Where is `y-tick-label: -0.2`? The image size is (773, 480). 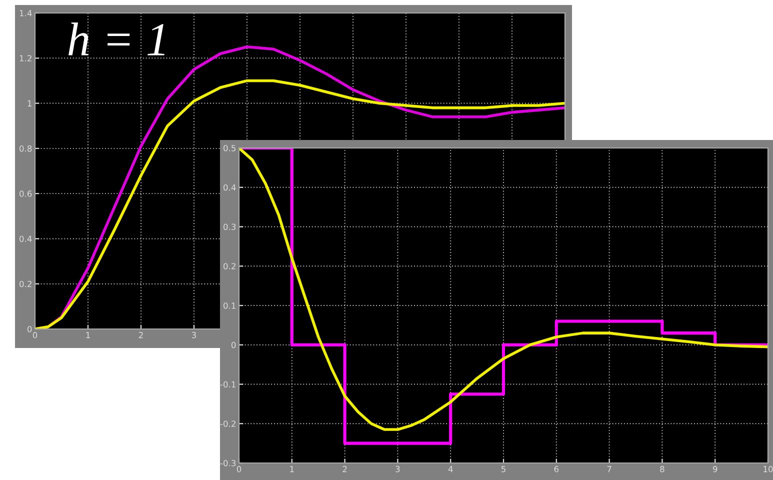 y-tick-label: -0.2 is located at coordinates (228, 423).